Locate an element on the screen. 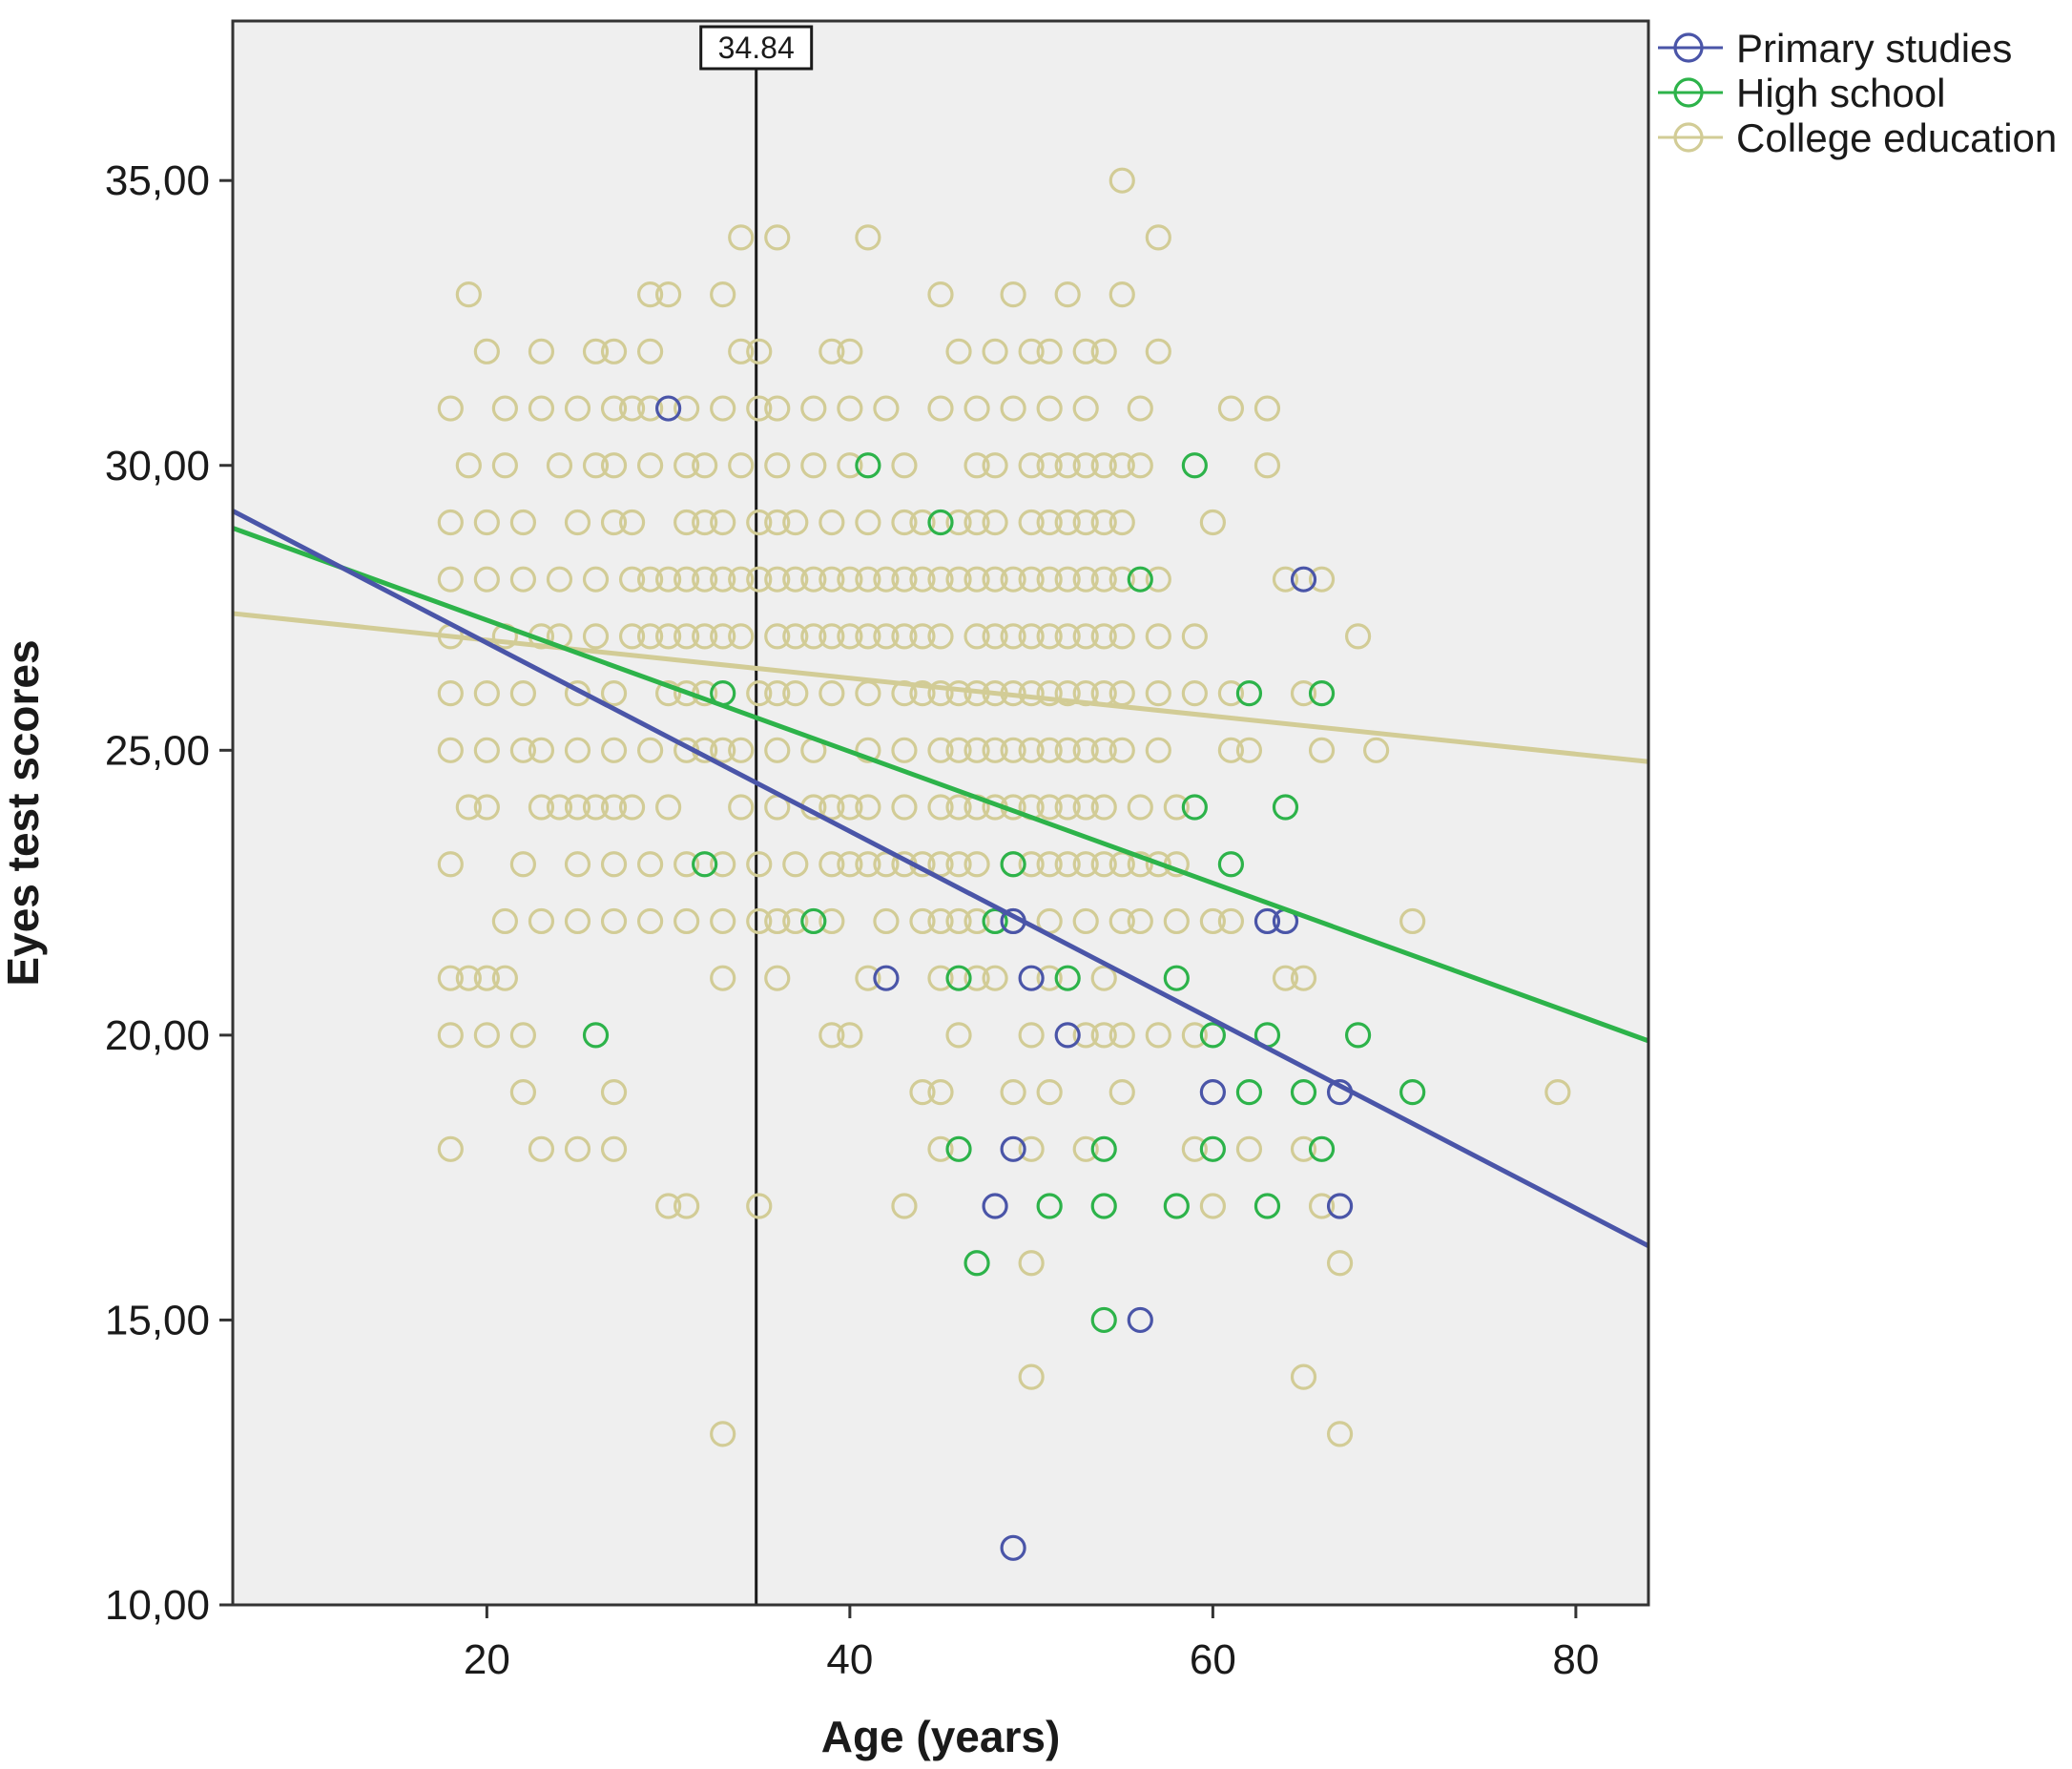  y-tick-label: 30,00 is located at coordinates (157, 466).